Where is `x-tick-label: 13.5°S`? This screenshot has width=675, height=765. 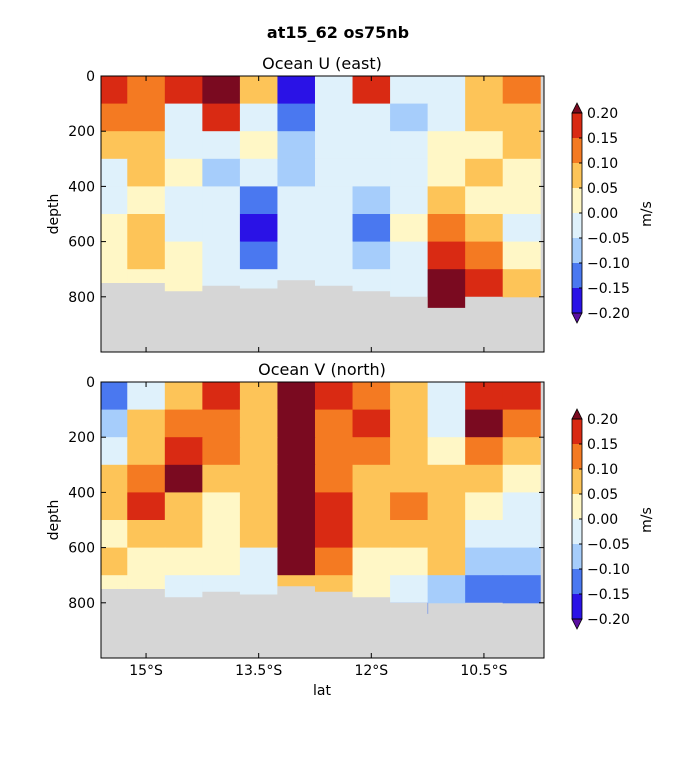 x-tick-label: 13.5°S is located at coordinates (258, 671).